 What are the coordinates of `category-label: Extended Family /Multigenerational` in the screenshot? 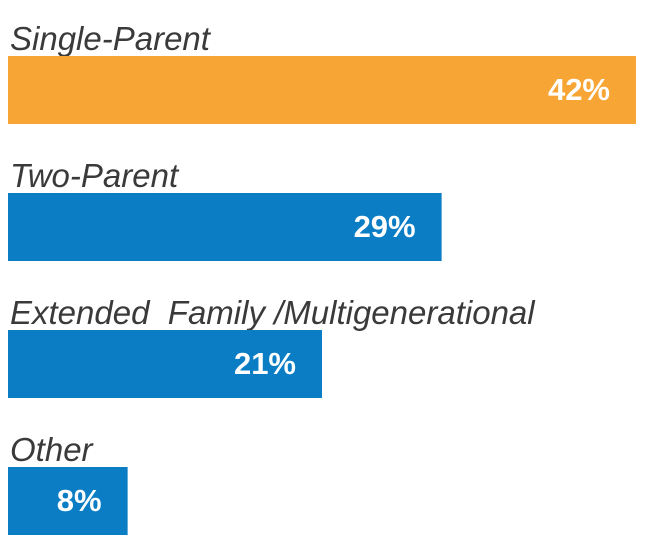 It's located at (273, 312).